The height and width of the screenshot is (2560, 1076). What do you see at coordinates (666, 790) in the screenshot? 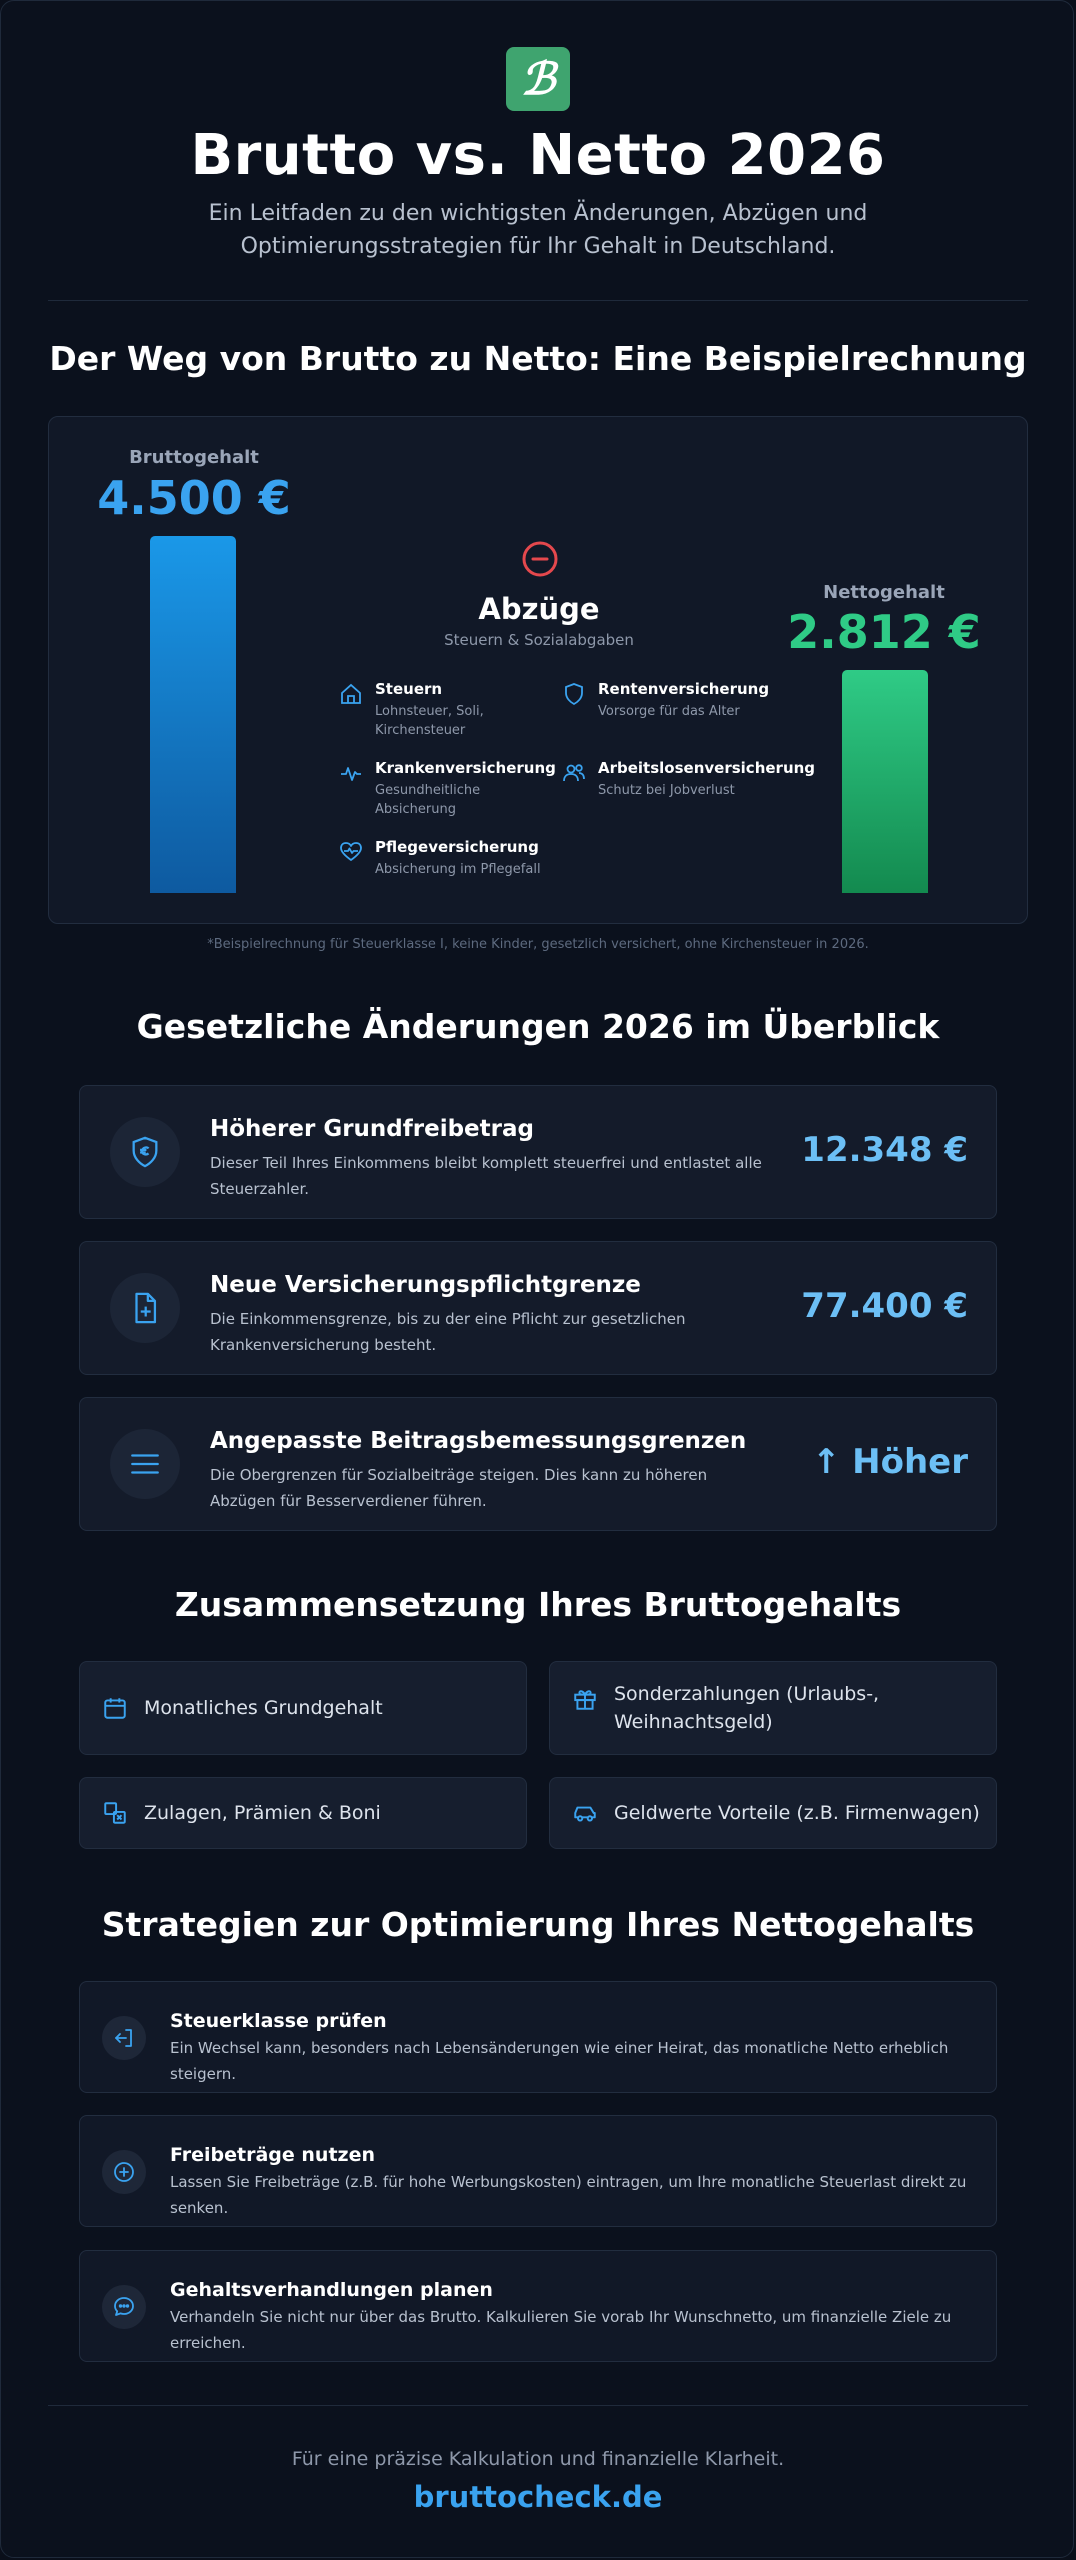
I see `deduction-desc: Schutz bei Jobverlust` at bounding box center [666, 790].